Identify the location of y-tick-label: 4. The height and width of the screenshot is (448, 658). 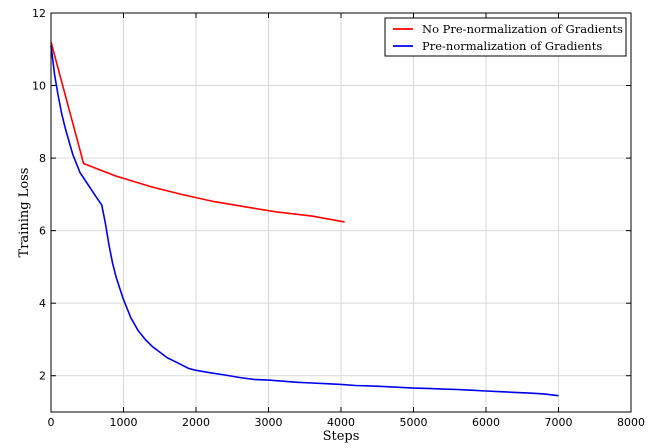
(42, 303).